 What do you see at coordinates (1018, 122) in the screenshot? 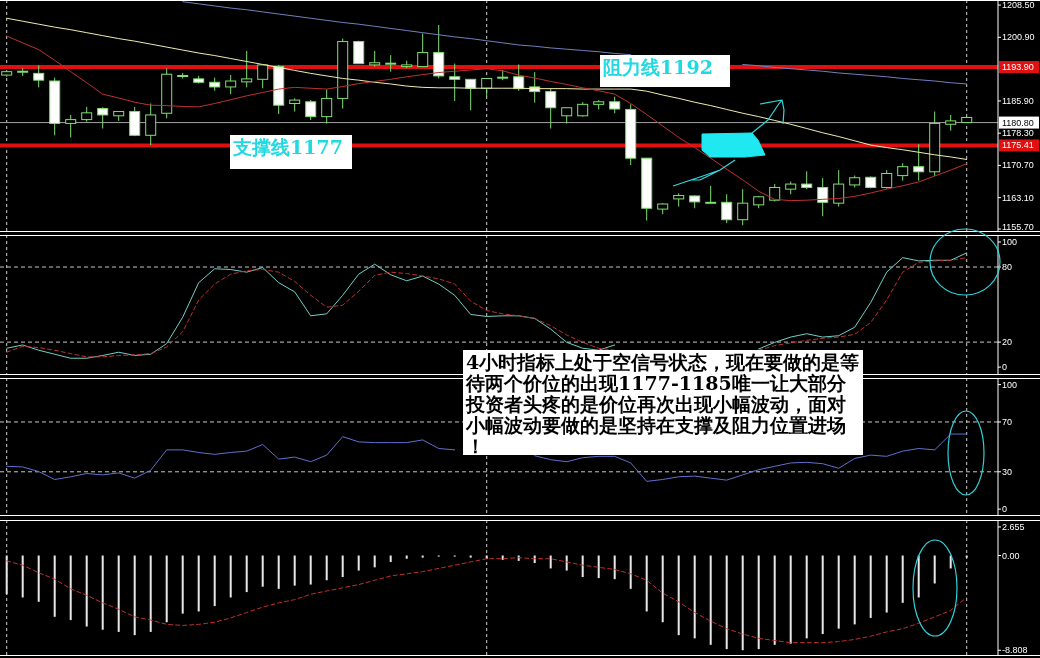
I see `ref-line-label: 1180.80` at bounding box center [1018, 122].